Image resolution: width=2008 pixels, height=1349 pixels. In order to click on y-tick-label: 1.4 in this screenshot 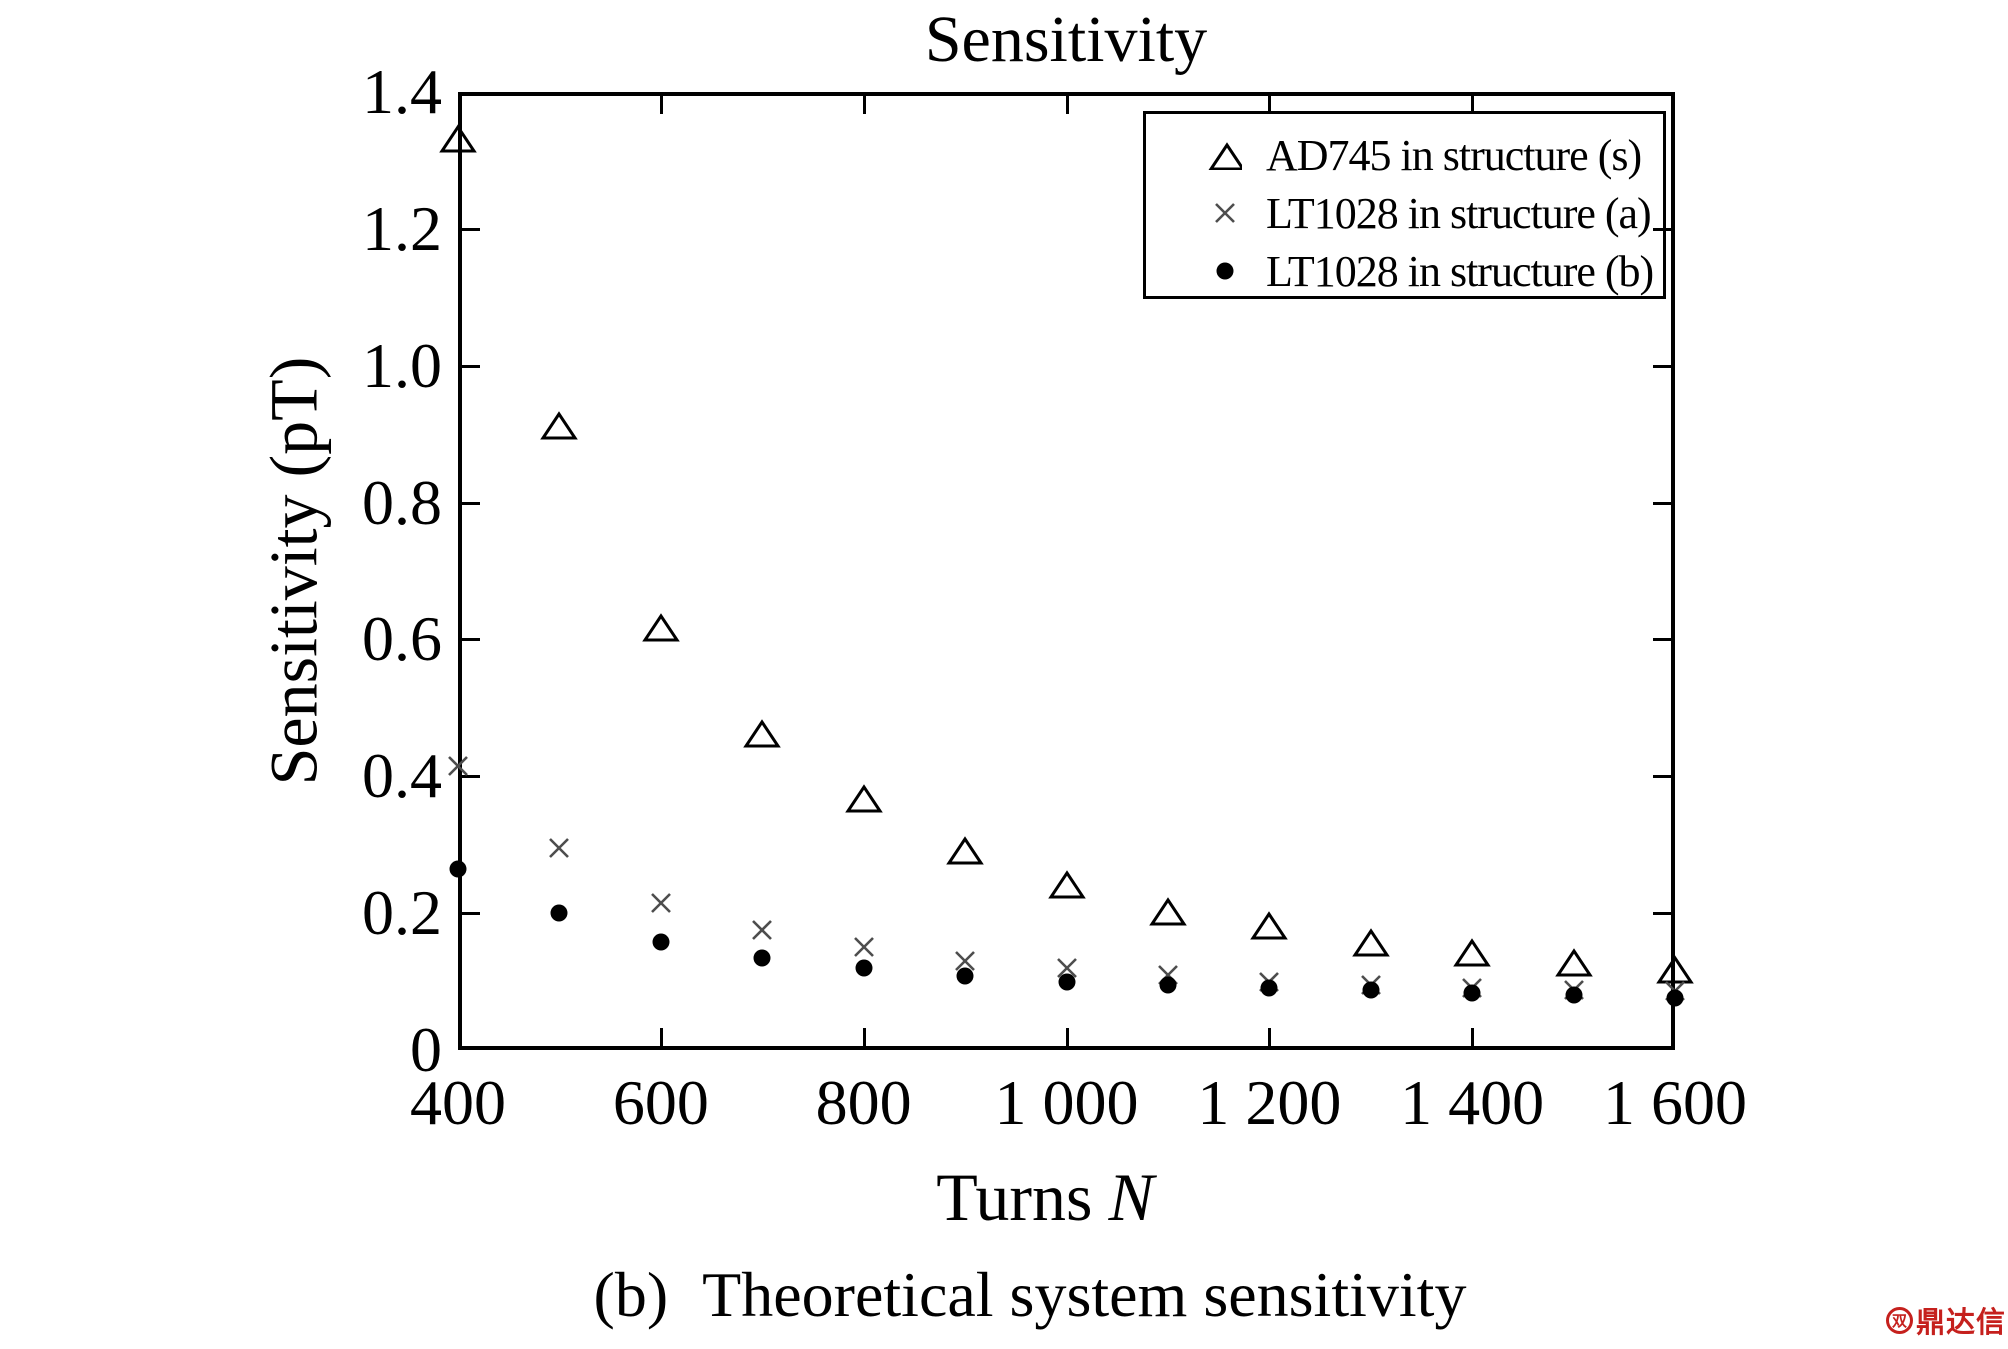, I will do `click(402, 91)`.